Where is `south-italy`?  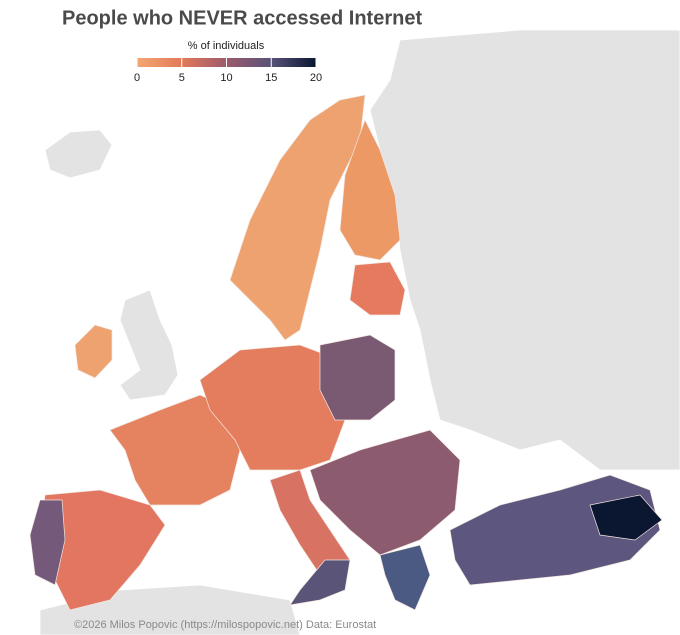 south-italy is located at coordinates (320, 582).